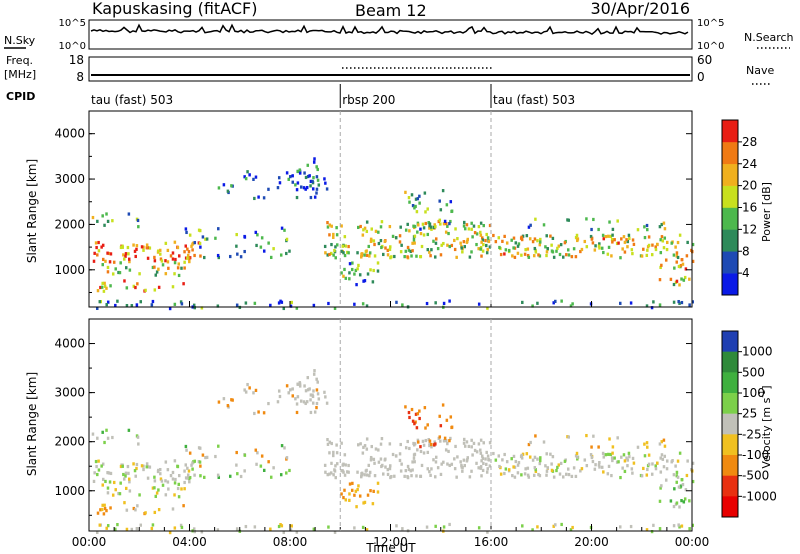 Image resolution: width=800 pixels, height=554 pixels. I want to click on noise-panel-frame, so click(390, 34).